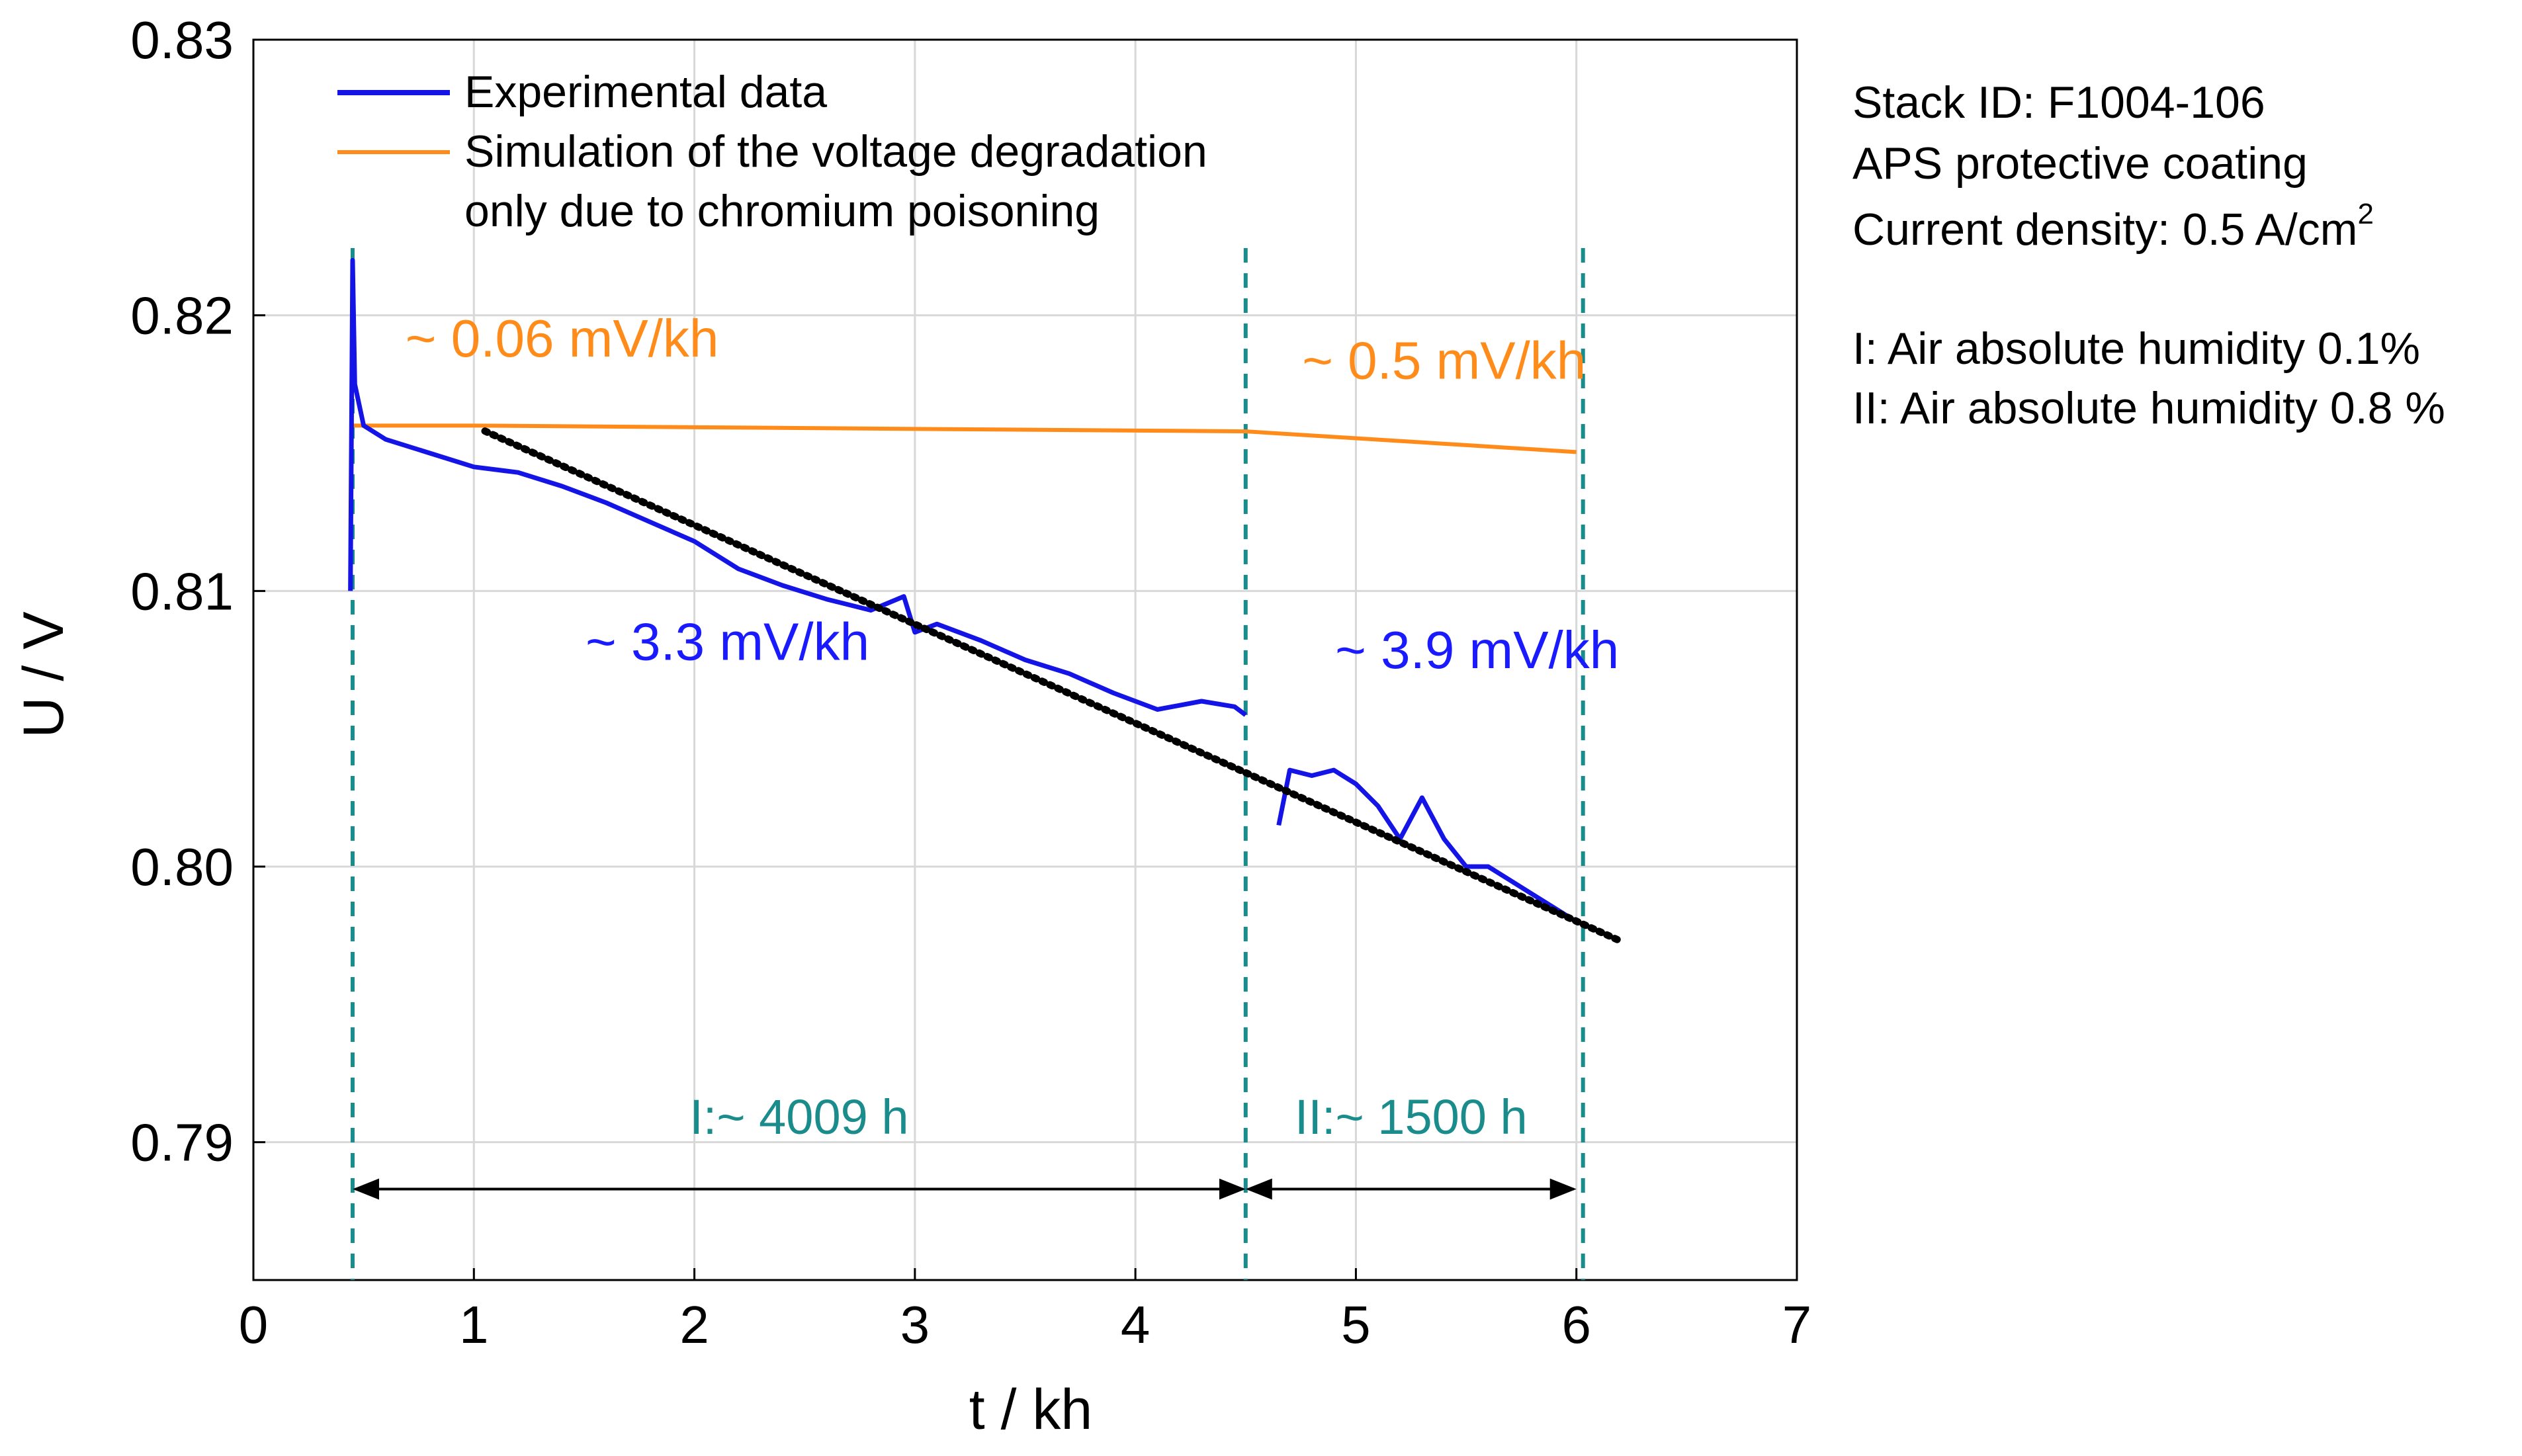  What do you see at coordinates (782, 211) in the screenshot?
I see `legend-label-simulation-line2: only due to chromium poisoning` at bounding box center [782, 211].